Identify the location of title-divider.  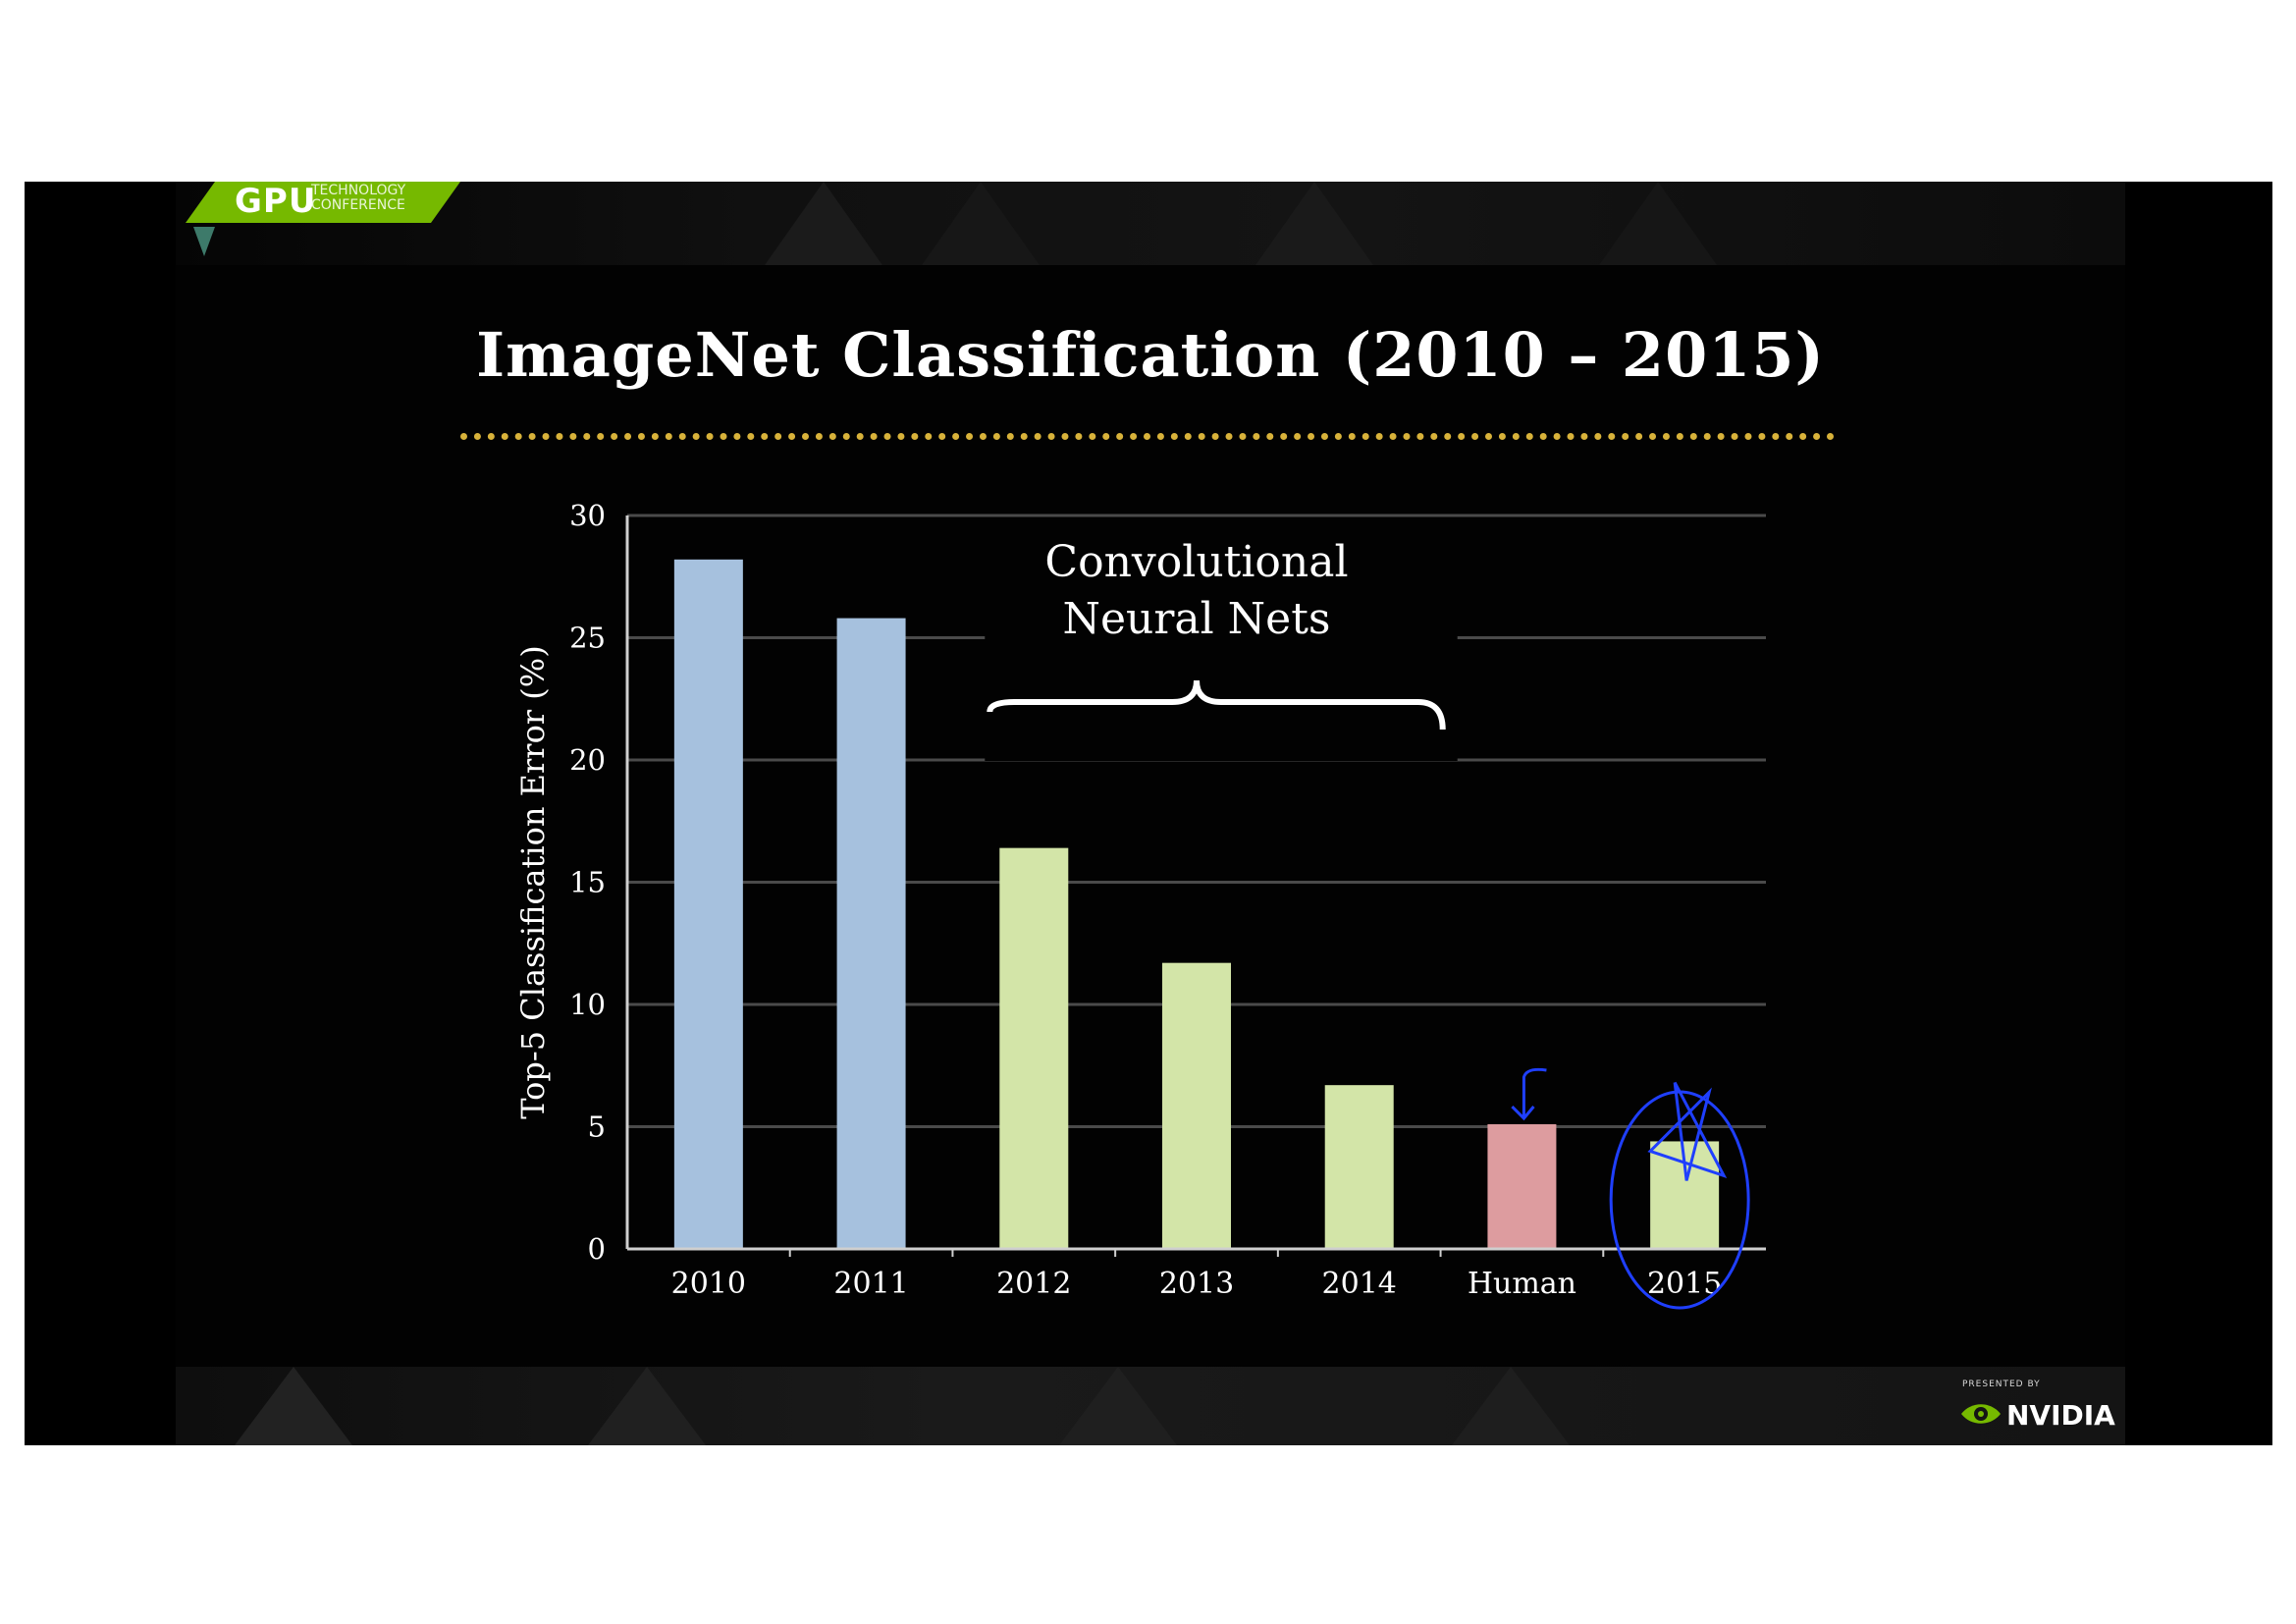
(1147, 436).